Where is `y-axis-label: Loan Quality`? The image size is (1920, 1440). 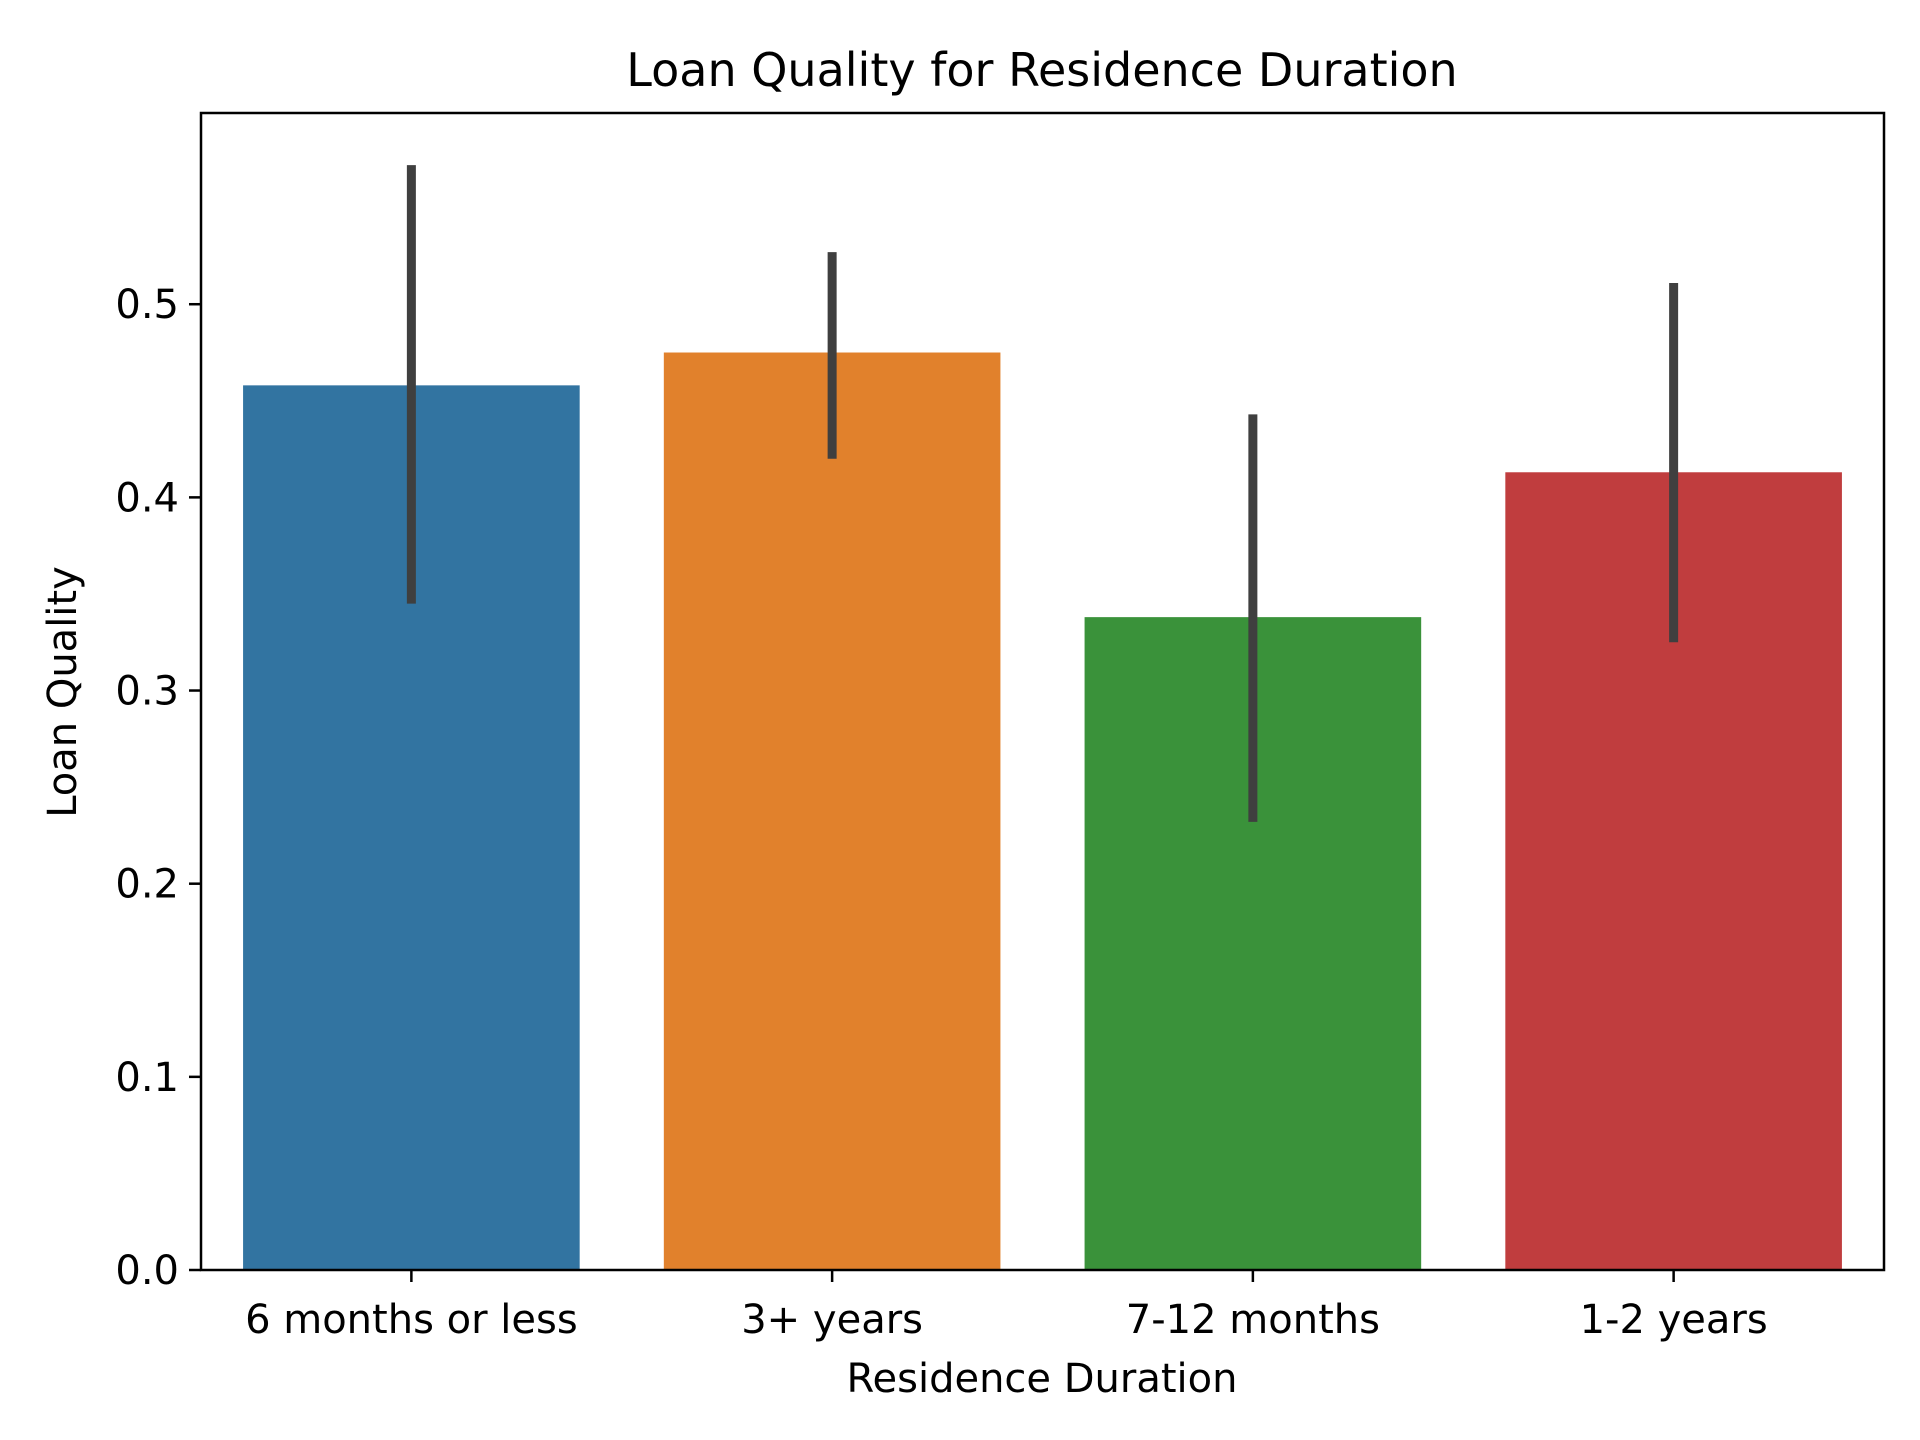 y-axis-label: Loan Quality is located at coordinates (63, 692).